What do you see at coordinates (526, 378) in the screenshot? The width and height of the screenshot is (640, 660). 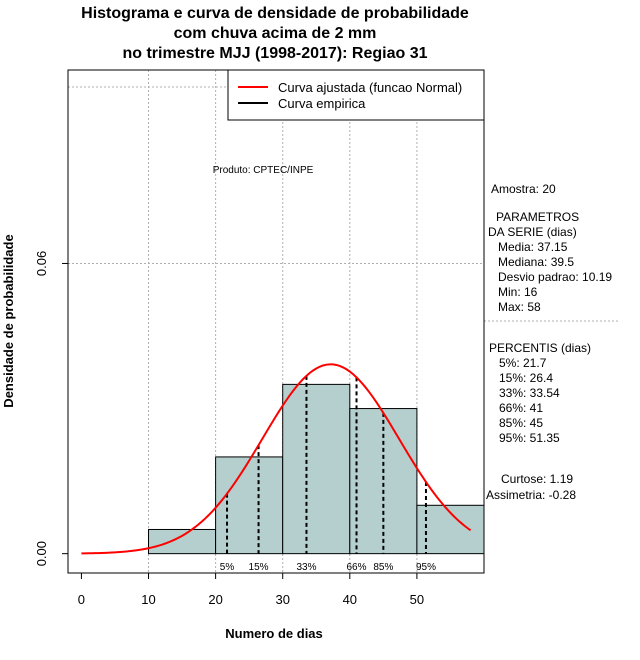 I see `stat-p15: 15%: 26.4` at bounding box center [526, 378].